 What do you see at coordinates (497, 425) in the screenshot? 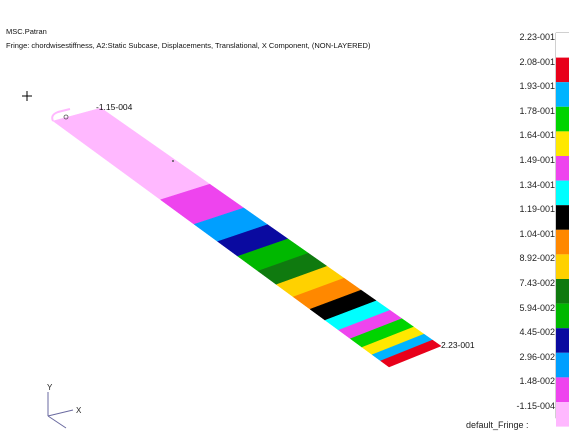
I see `legend-name: default_Fringe :` at bounding box center [497, 425].